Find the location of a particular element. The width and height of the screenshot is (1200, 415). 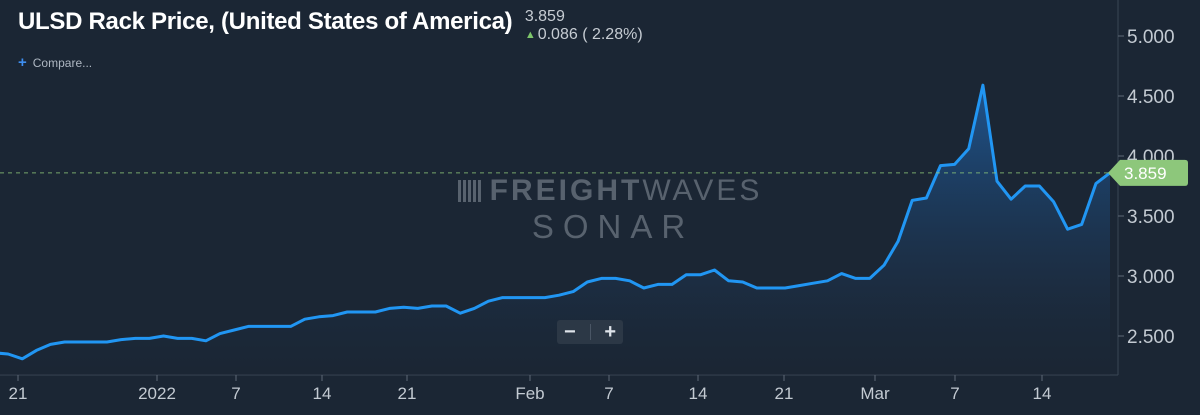

watermark-bars-icon is located at coordinates (469, 191).